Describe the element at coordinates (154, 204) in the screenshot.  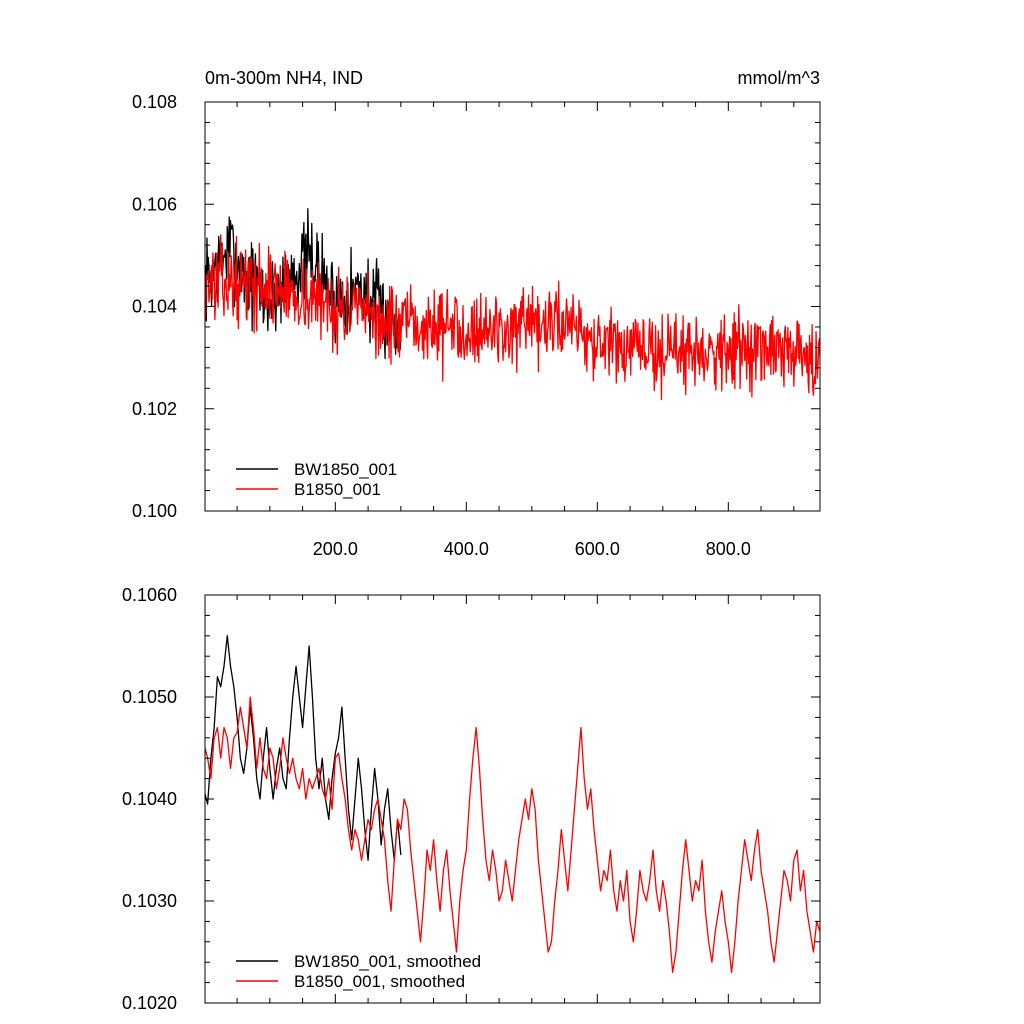
I see `y-tick-label: 0.106` at that location.